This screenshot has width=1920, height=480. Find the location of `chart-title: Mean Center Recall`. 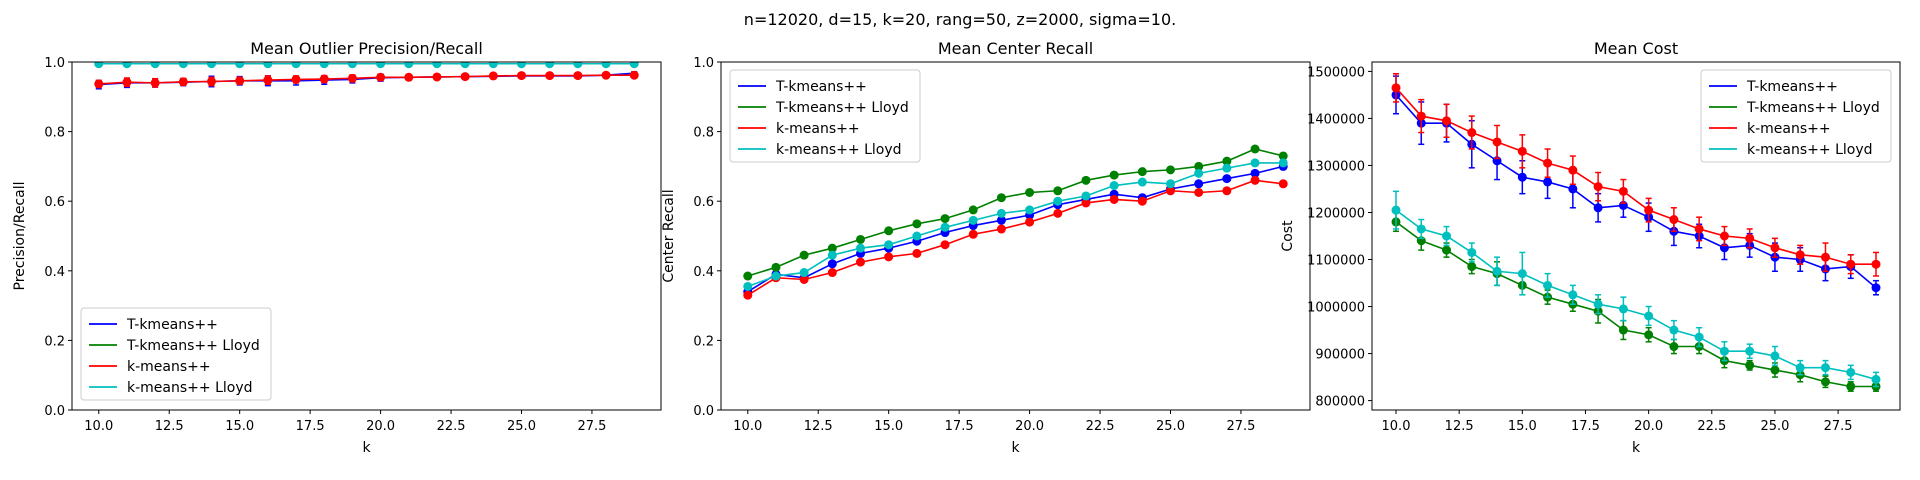

chart-title: Mean Center Recall is located at coordinates (1015, 48).